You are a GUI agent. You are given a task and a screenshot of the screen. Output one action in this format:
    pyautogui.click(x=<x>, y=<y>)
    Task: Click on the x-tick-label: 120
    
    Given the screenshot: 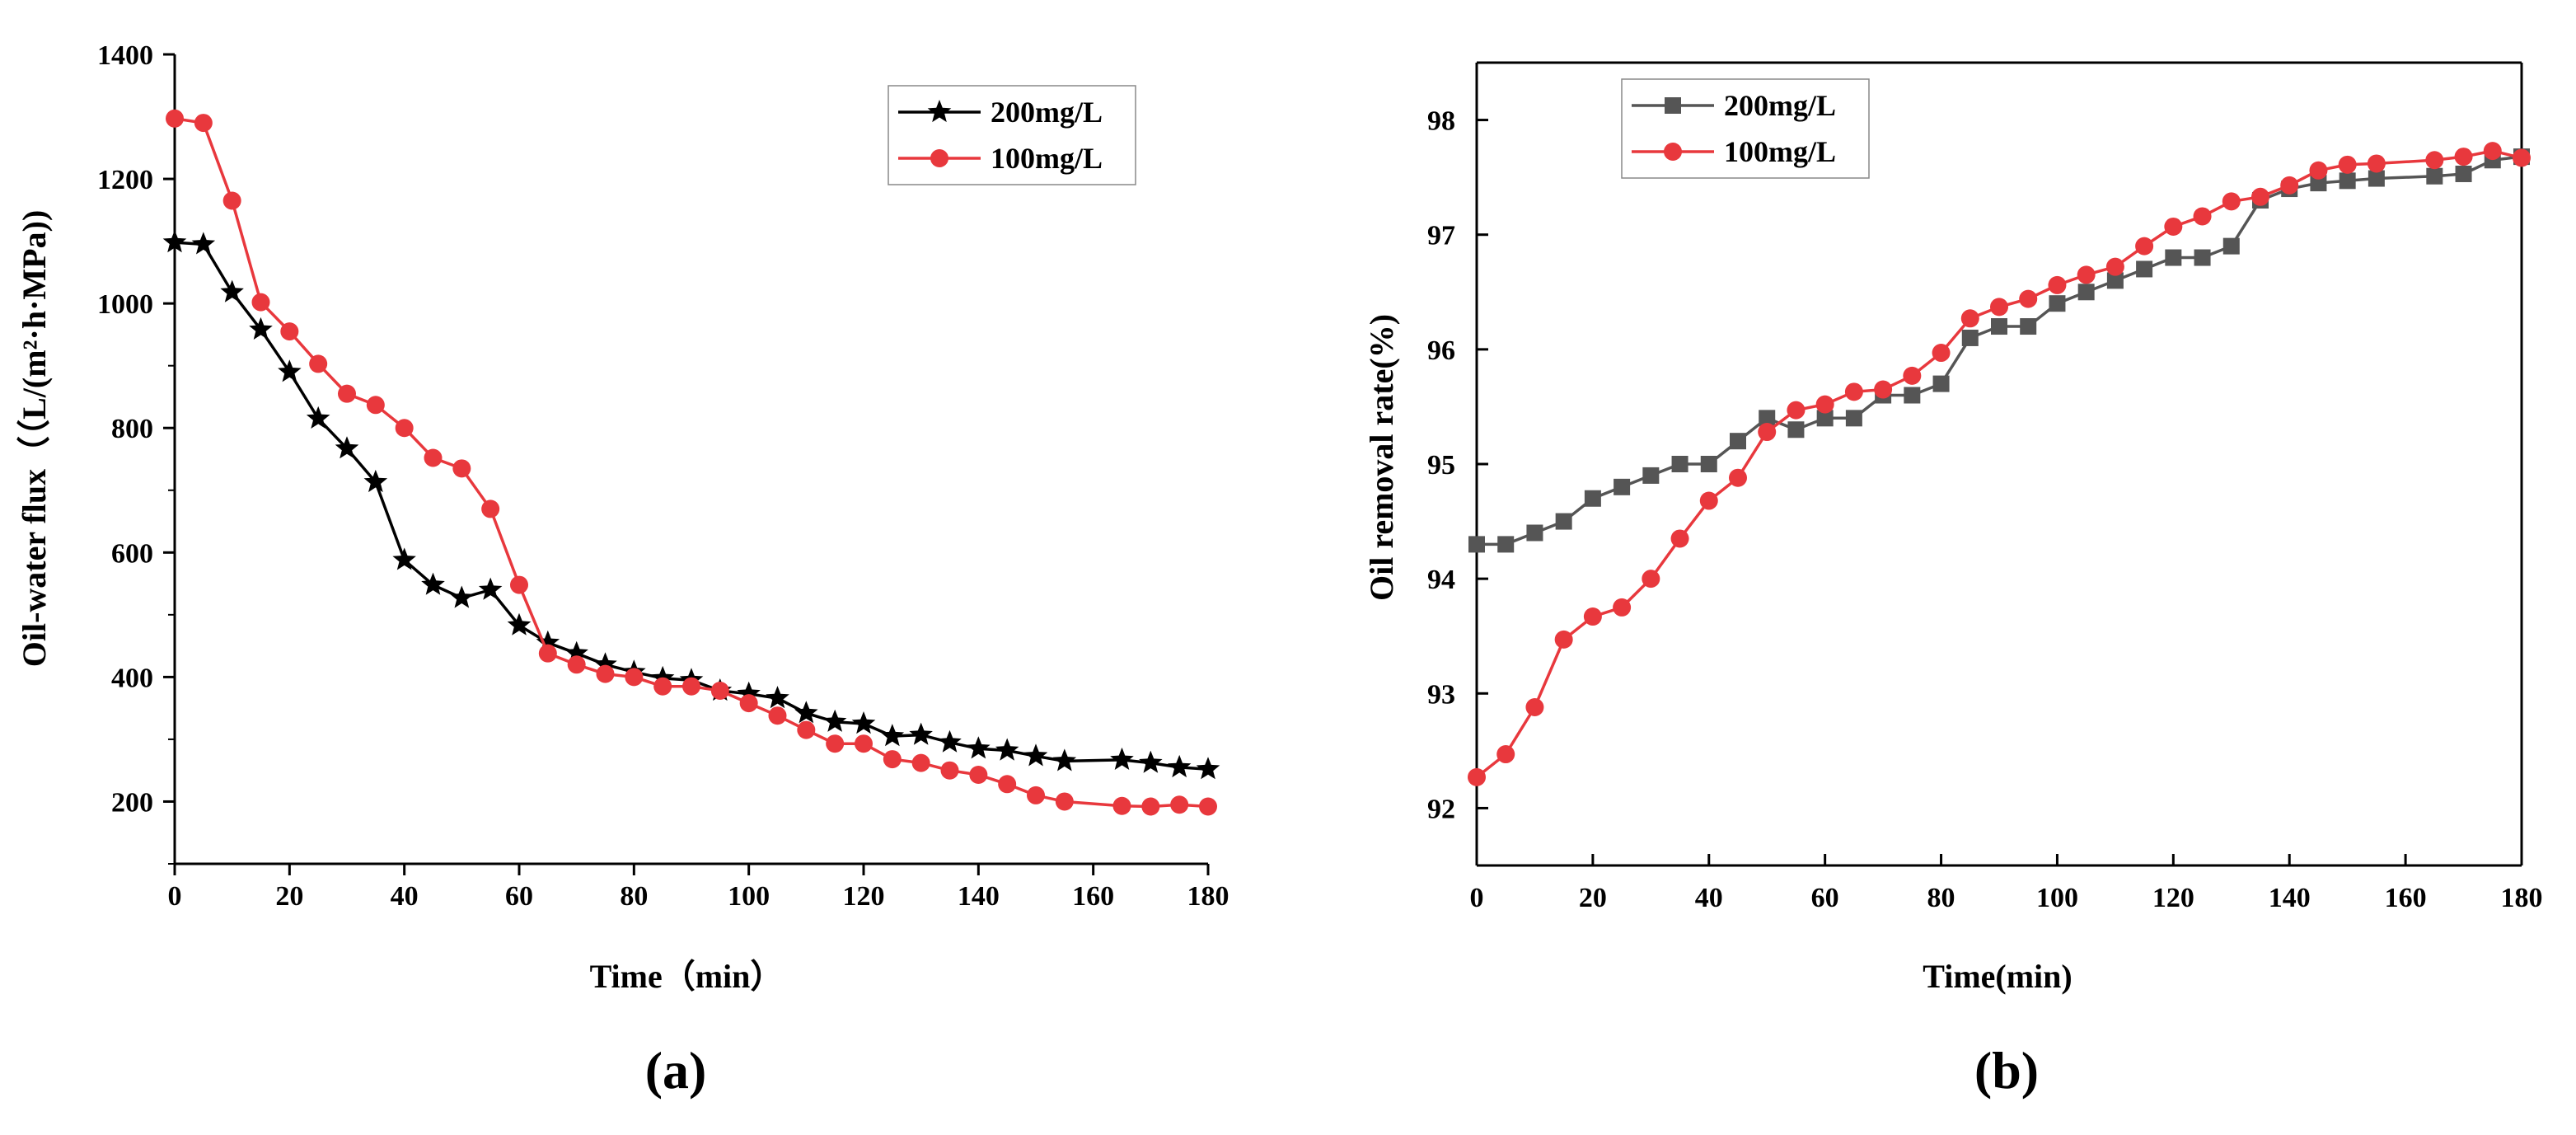 What is the action you would take?
    pyautogui.click(x=2173, y=898)
    